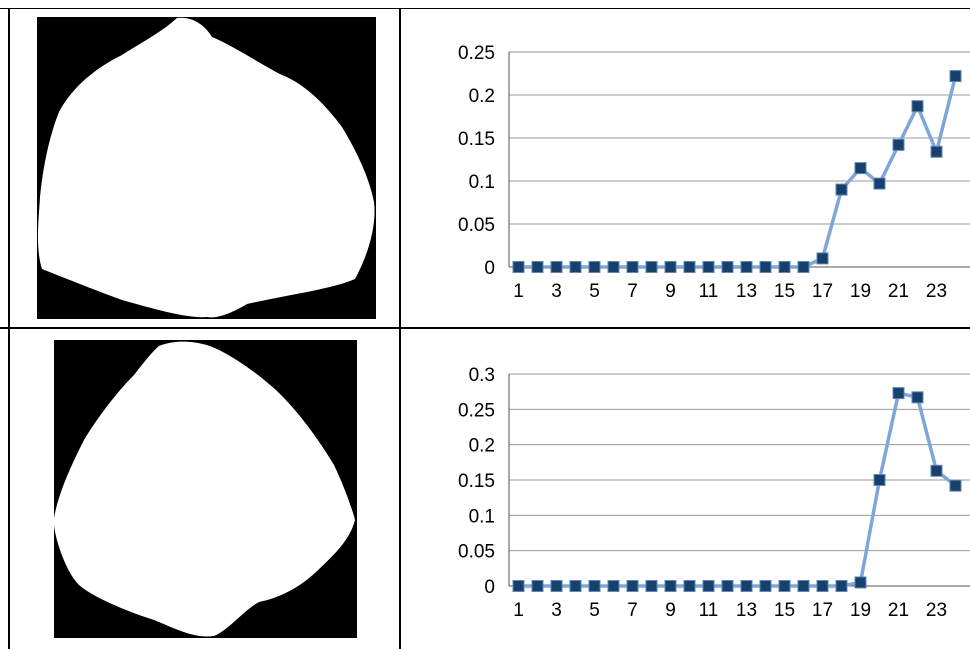 The width and height of the screenshot is (970, 649). I want to click on table-border-left, so click(9, 328).